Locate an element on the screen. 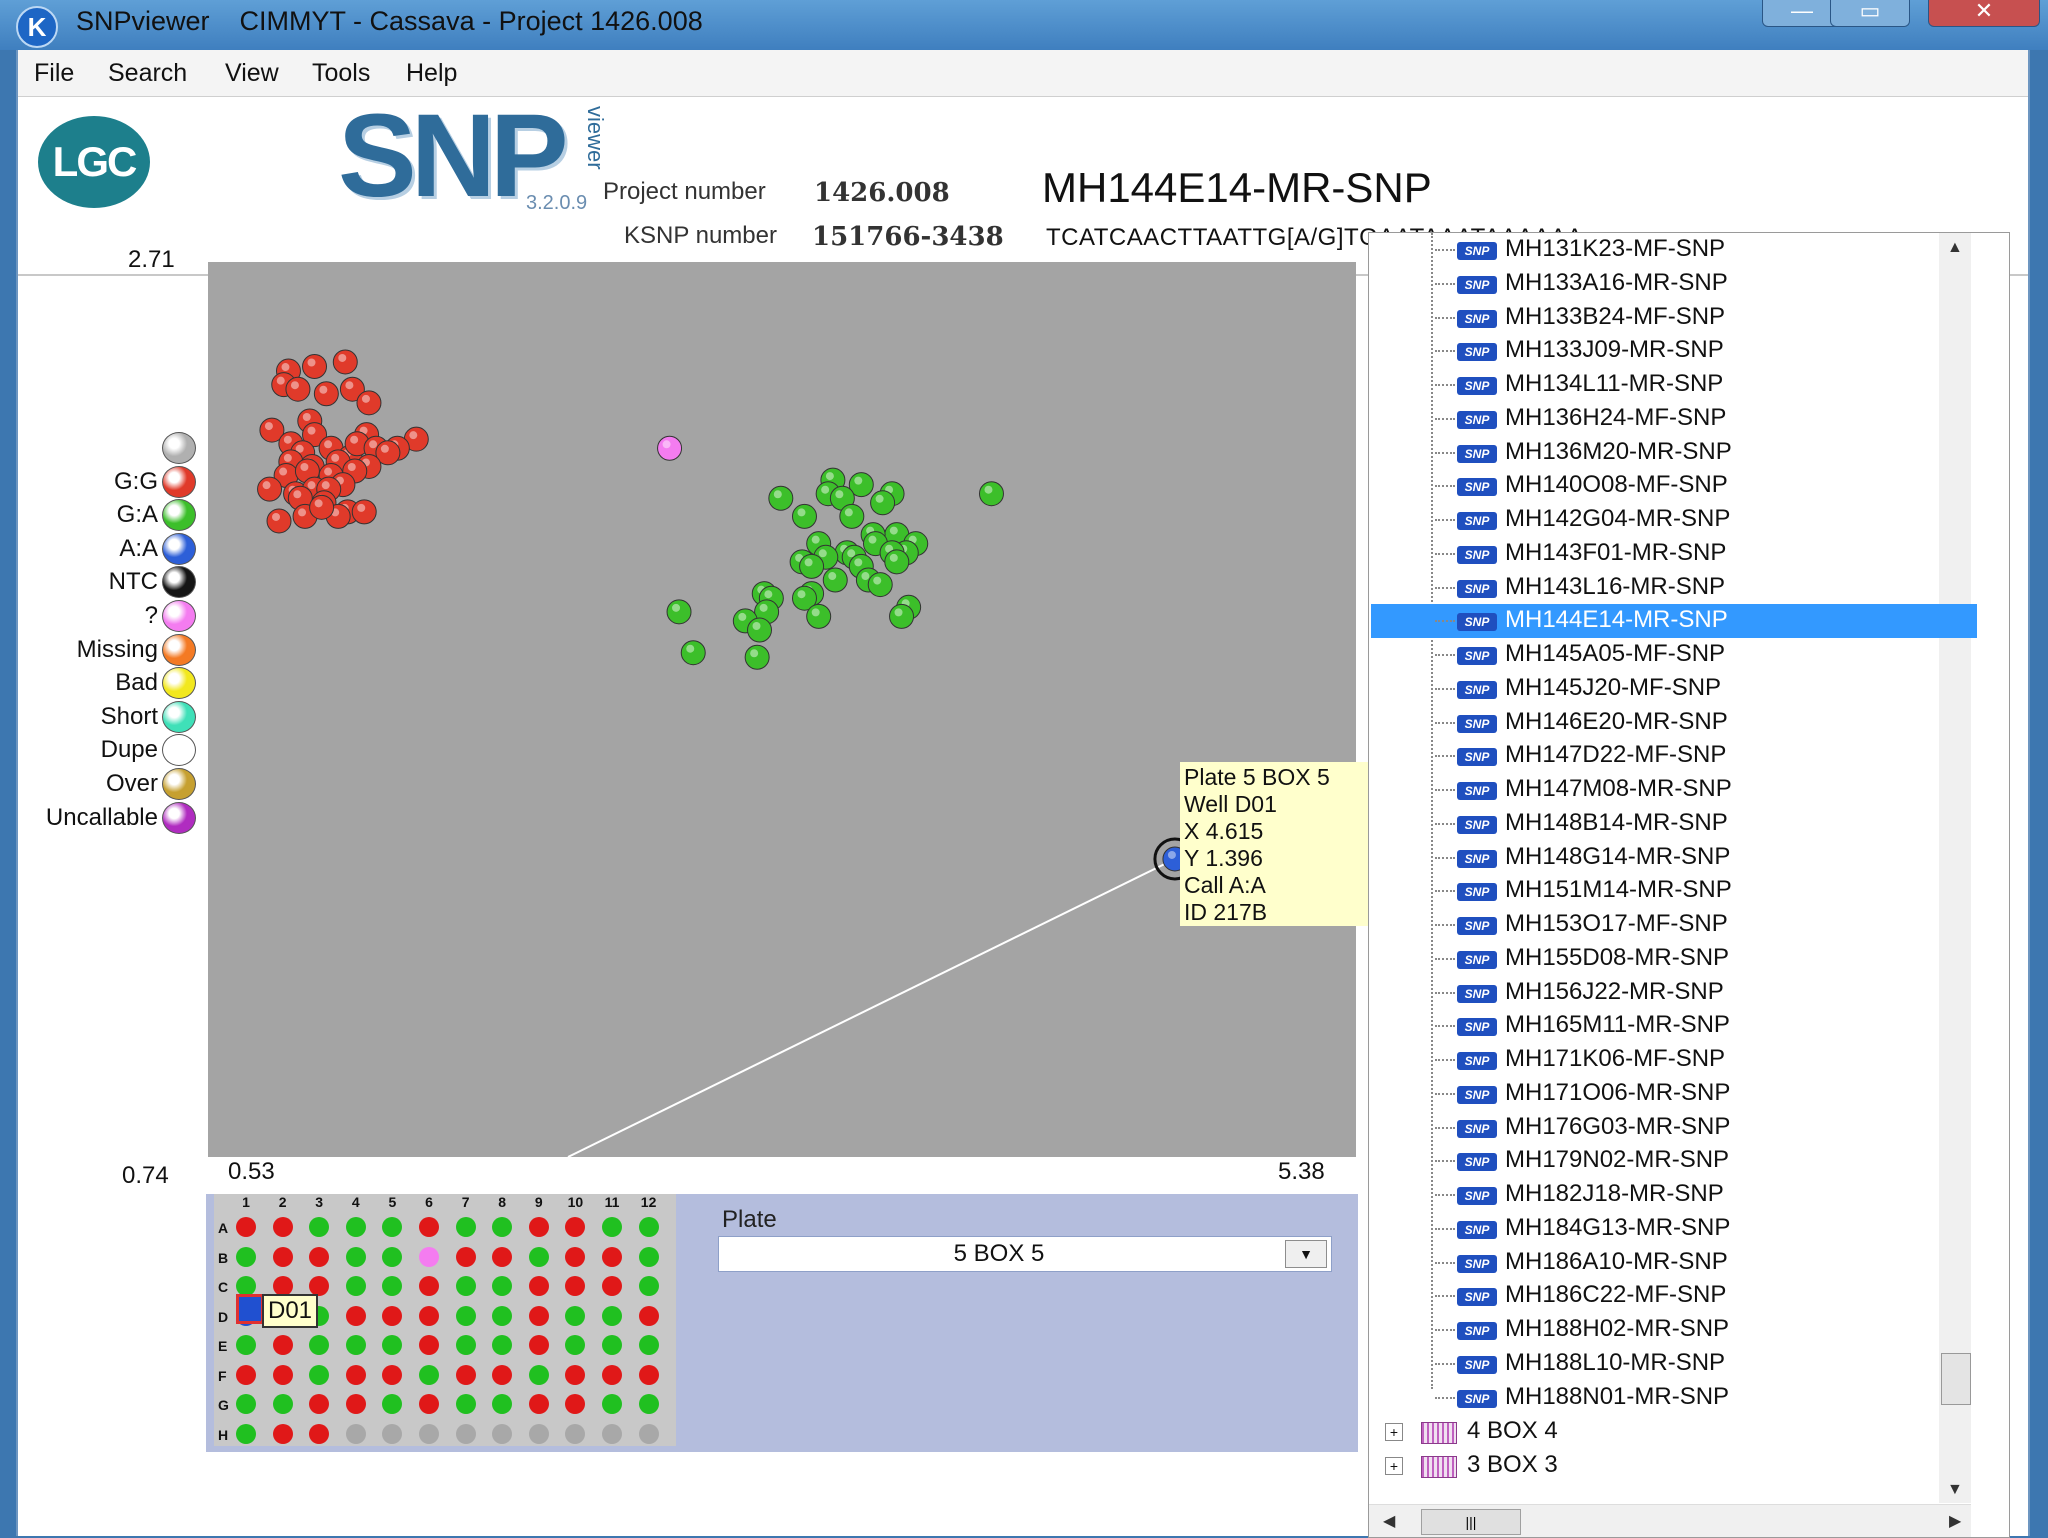 The height and width of the screenshot is (1538, 2048). tree-item-snp: SNP MH176G03-MR-SNP is located at coordinates (1687, 1128).